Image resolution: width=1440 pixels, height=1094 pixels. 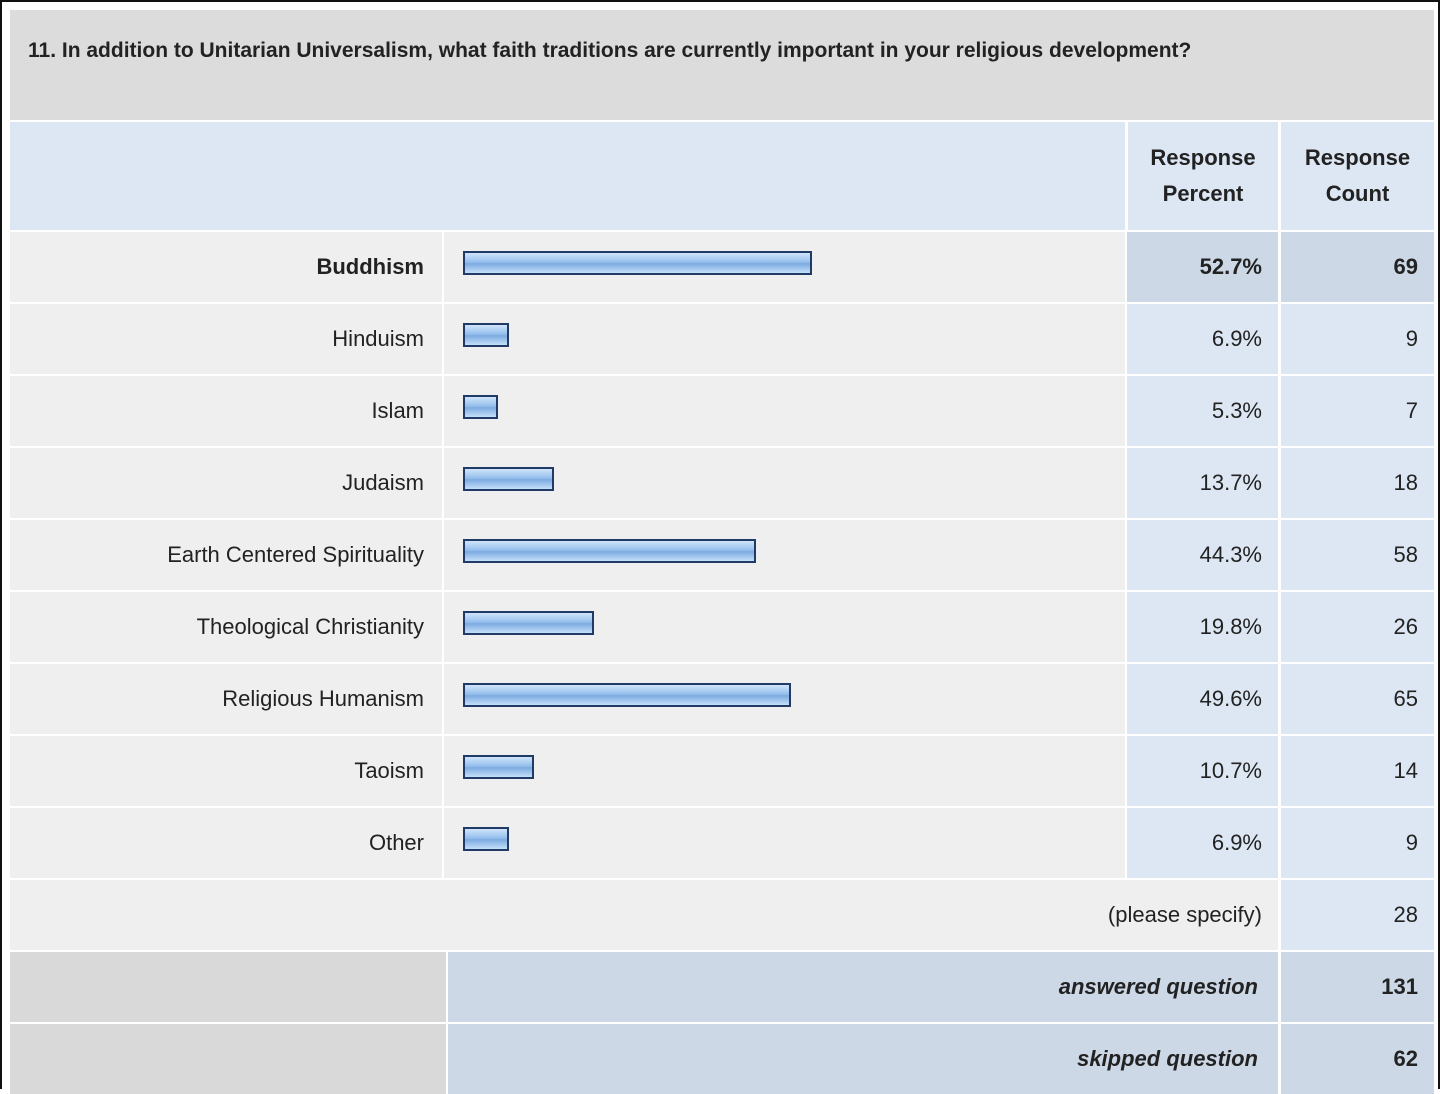 I want to click on response-percent: 49.6%, so click(x=1201, y=699).